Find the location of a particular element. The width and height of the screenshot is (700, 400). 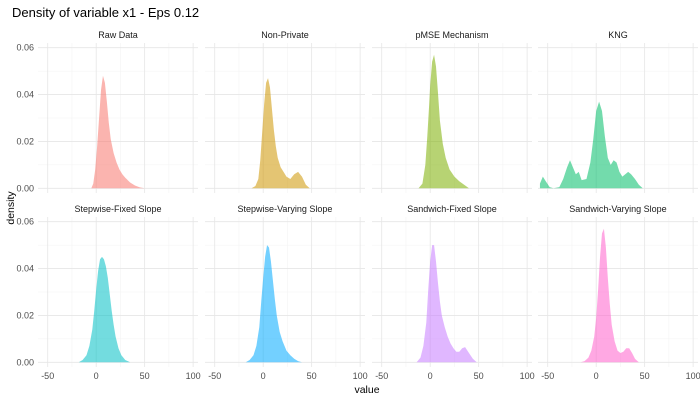

panel-4: KNG is located at coordinates (618, 111).